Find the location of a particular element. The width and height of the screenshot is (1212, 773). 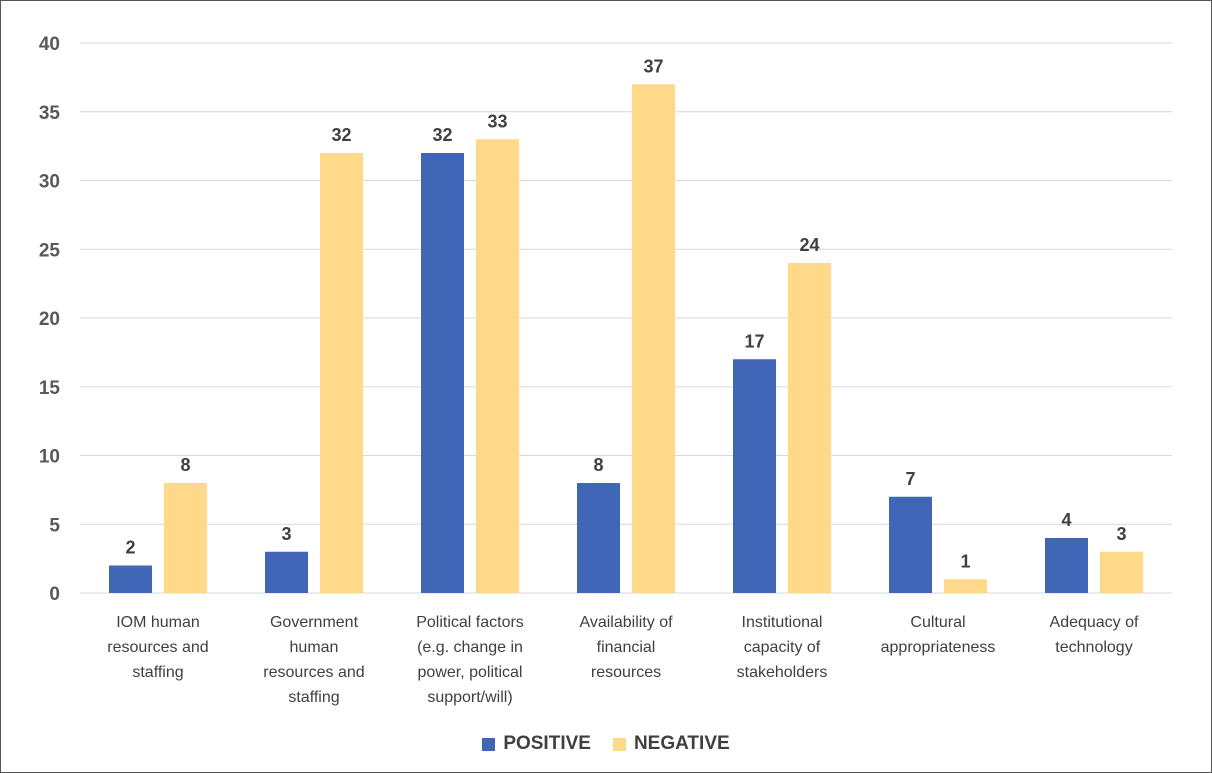

legend-swatch-negative is located at coordinates (619, 744).